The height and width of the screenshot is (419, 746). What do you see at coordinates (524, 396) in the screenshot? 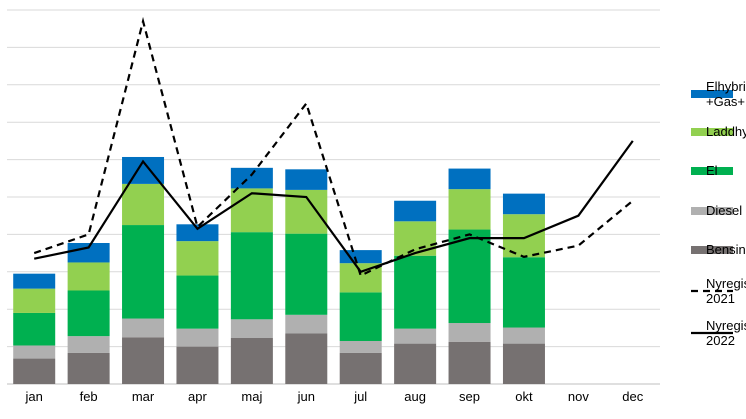
I see `x-tick-label: okt` at bounding box center [524, 396].